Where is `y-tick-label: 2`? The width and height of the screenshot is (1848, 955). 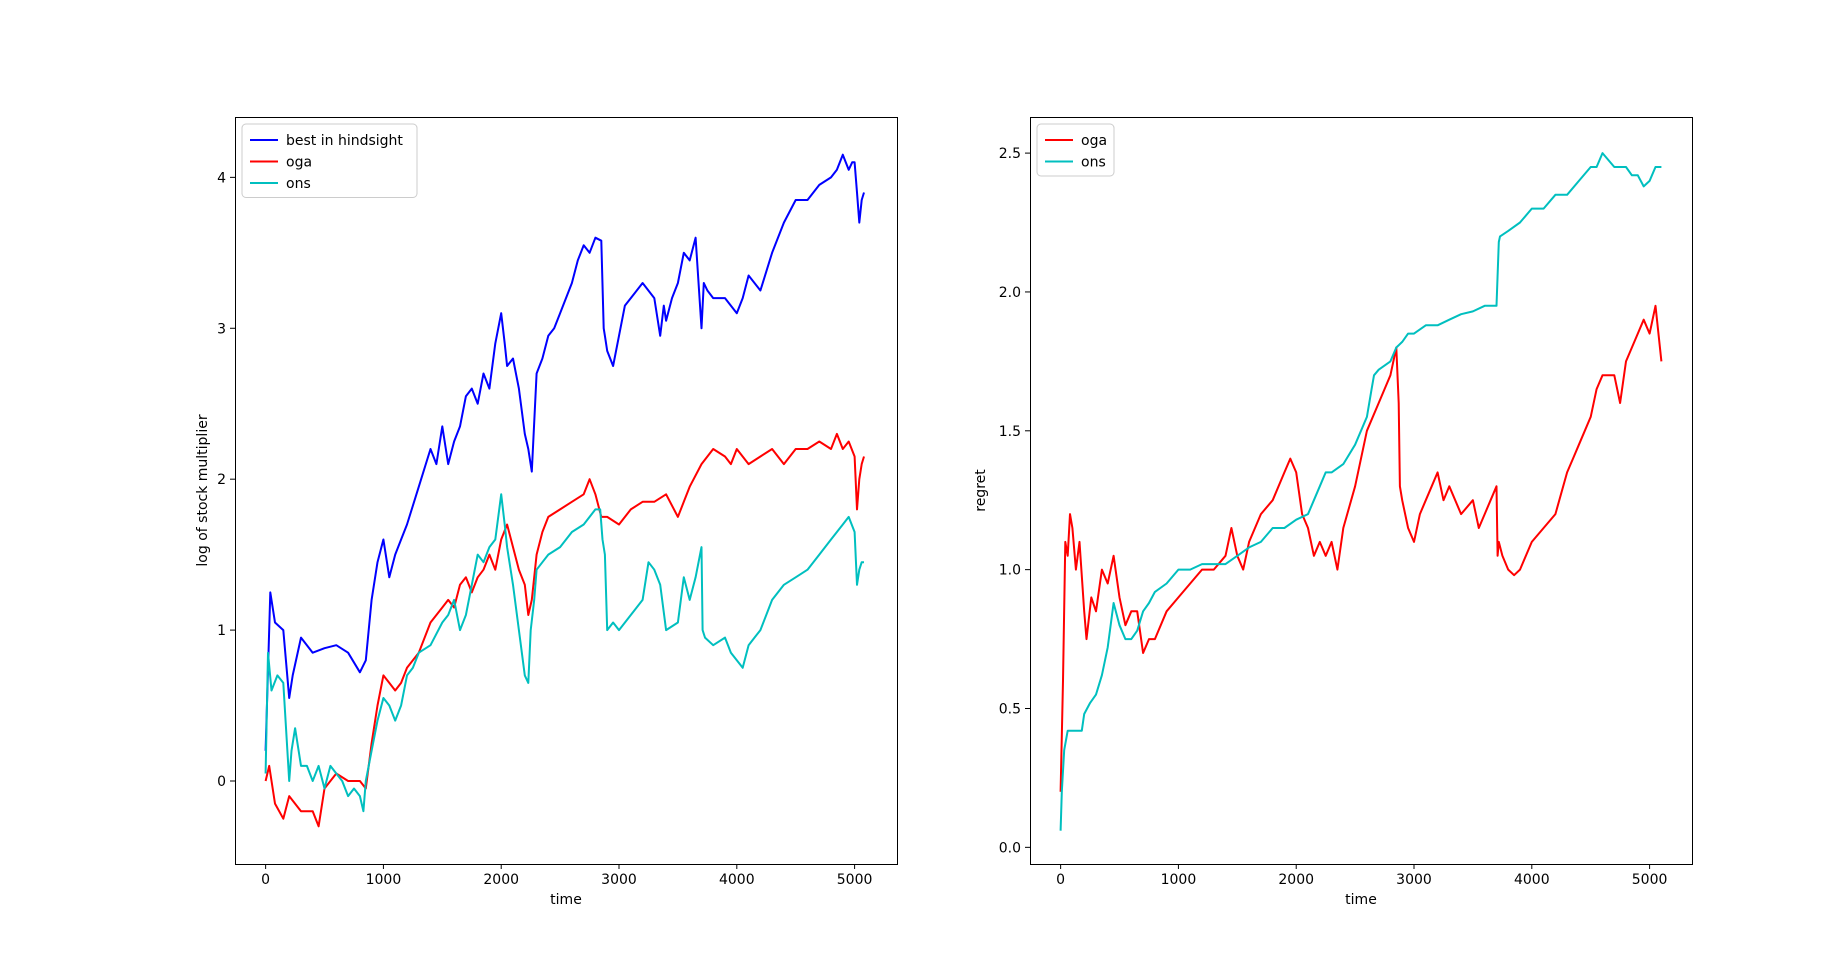
y-tick-label: 2 is located at coordinates (221, 480).